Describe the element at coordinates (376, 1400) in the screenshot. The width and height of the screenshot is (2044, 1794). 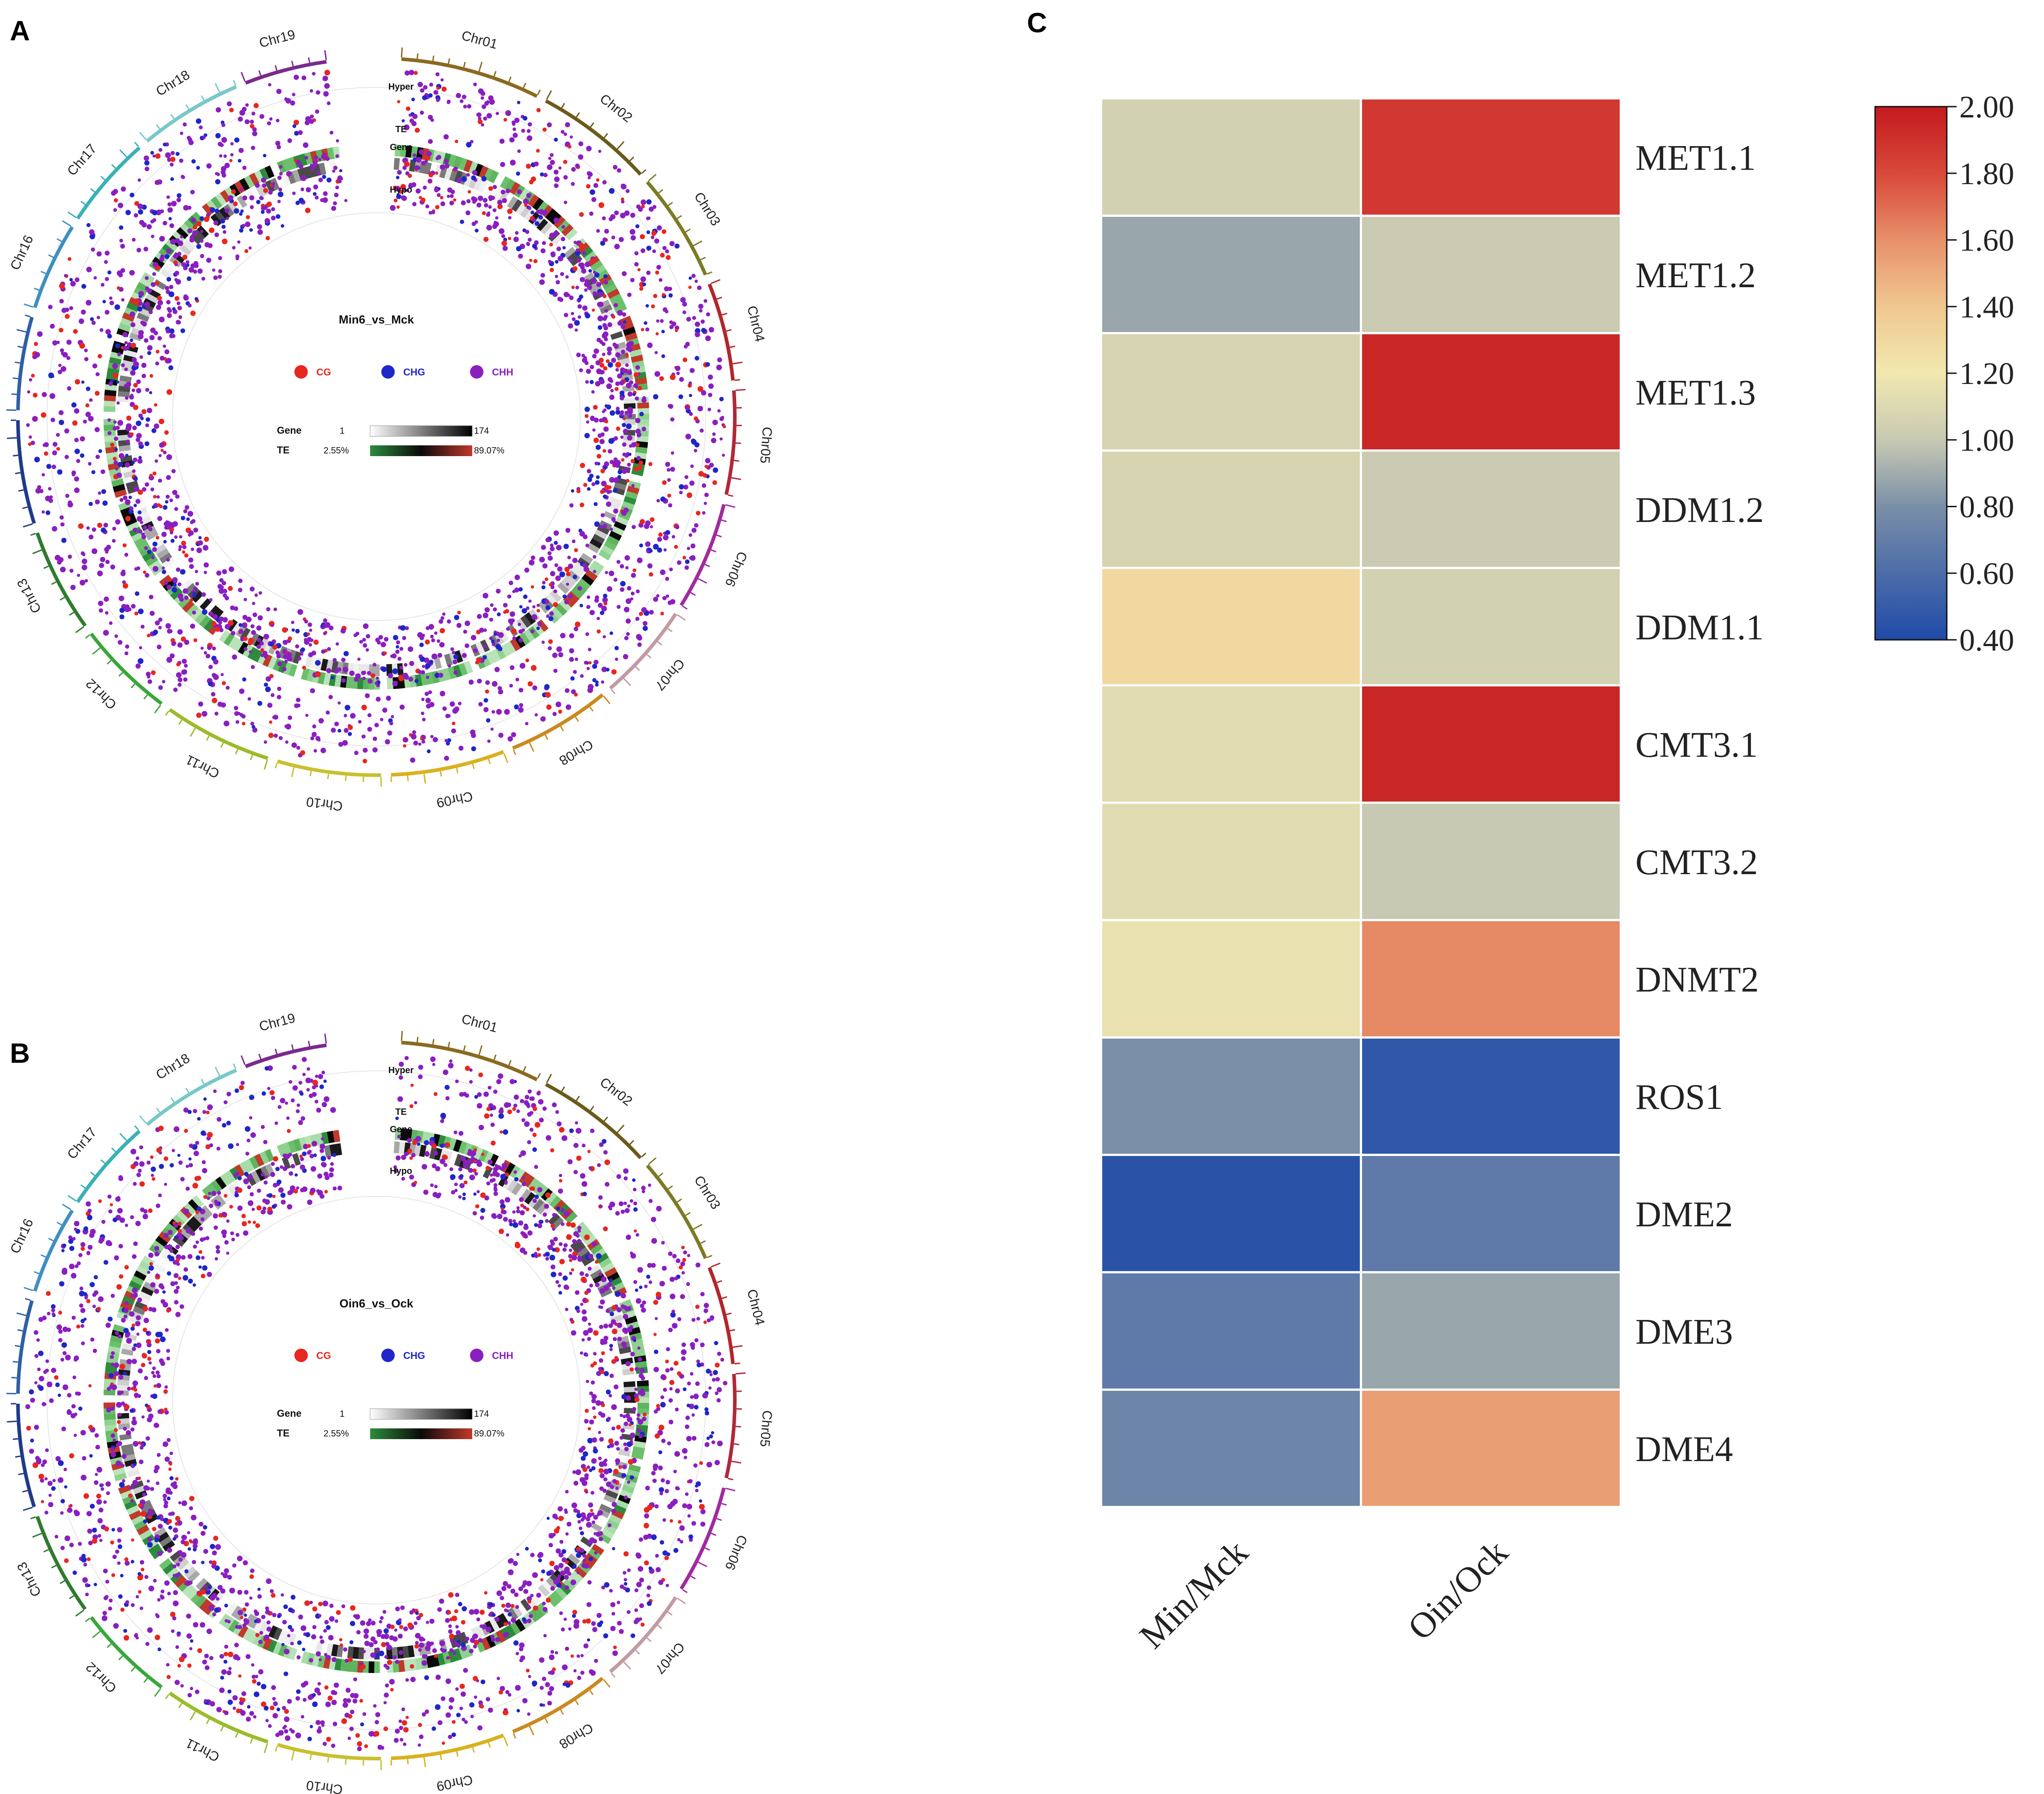
I see `te-density-ring` at that location.